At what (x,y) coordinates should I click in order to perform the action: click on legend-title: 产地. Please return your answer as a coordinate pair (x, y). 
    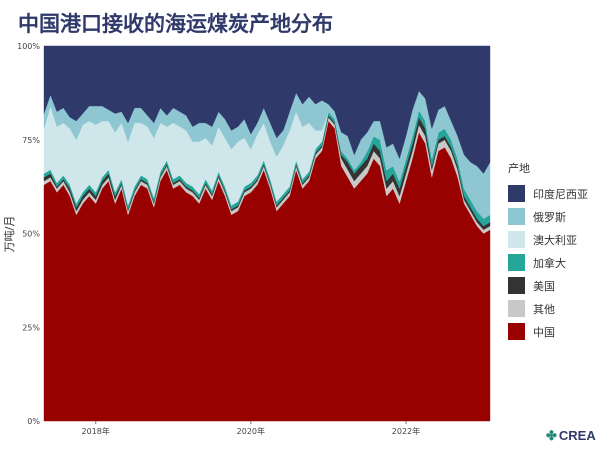
    Looking at the image, I should click on (519, 168).